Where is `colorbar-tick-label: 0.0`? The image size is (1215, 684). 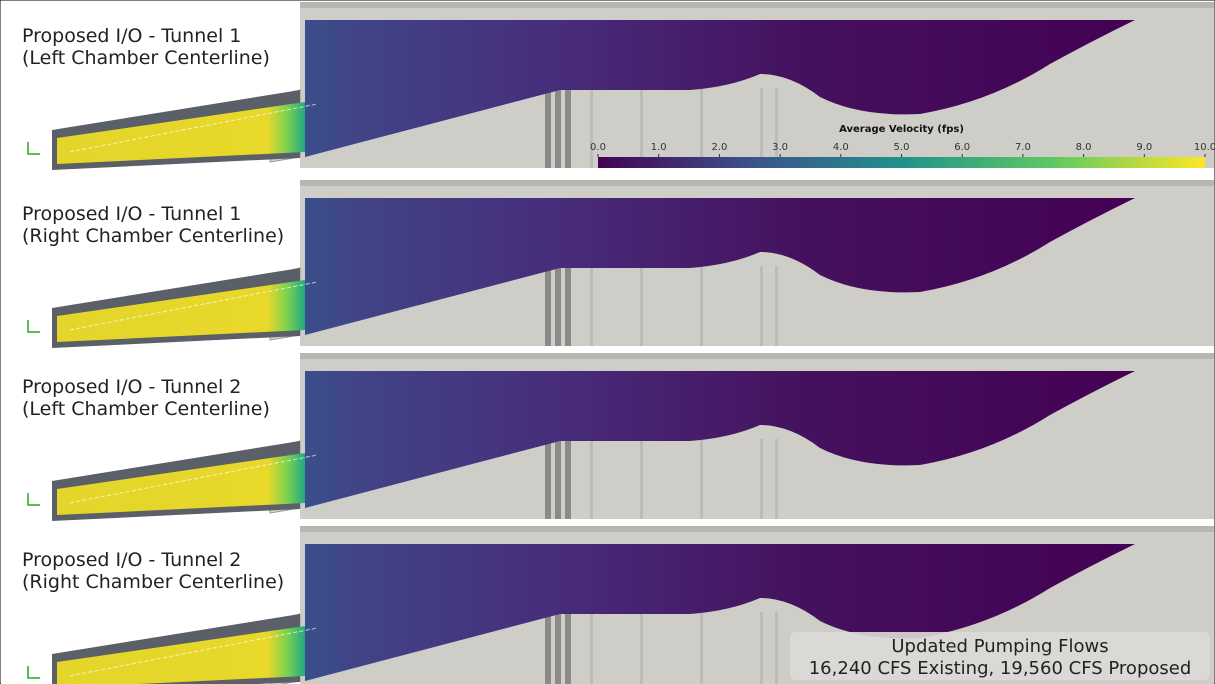 colorbar-tick-label: 0.0 is located at coordinates (598, 147).